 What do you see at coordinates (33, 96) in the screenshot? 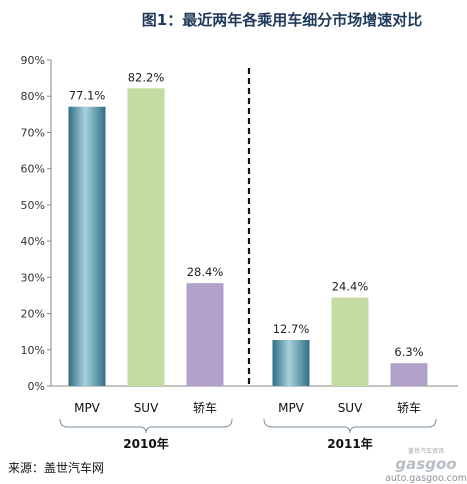
I see `y-tick-label: 80%` at bounding box center [33, 96].